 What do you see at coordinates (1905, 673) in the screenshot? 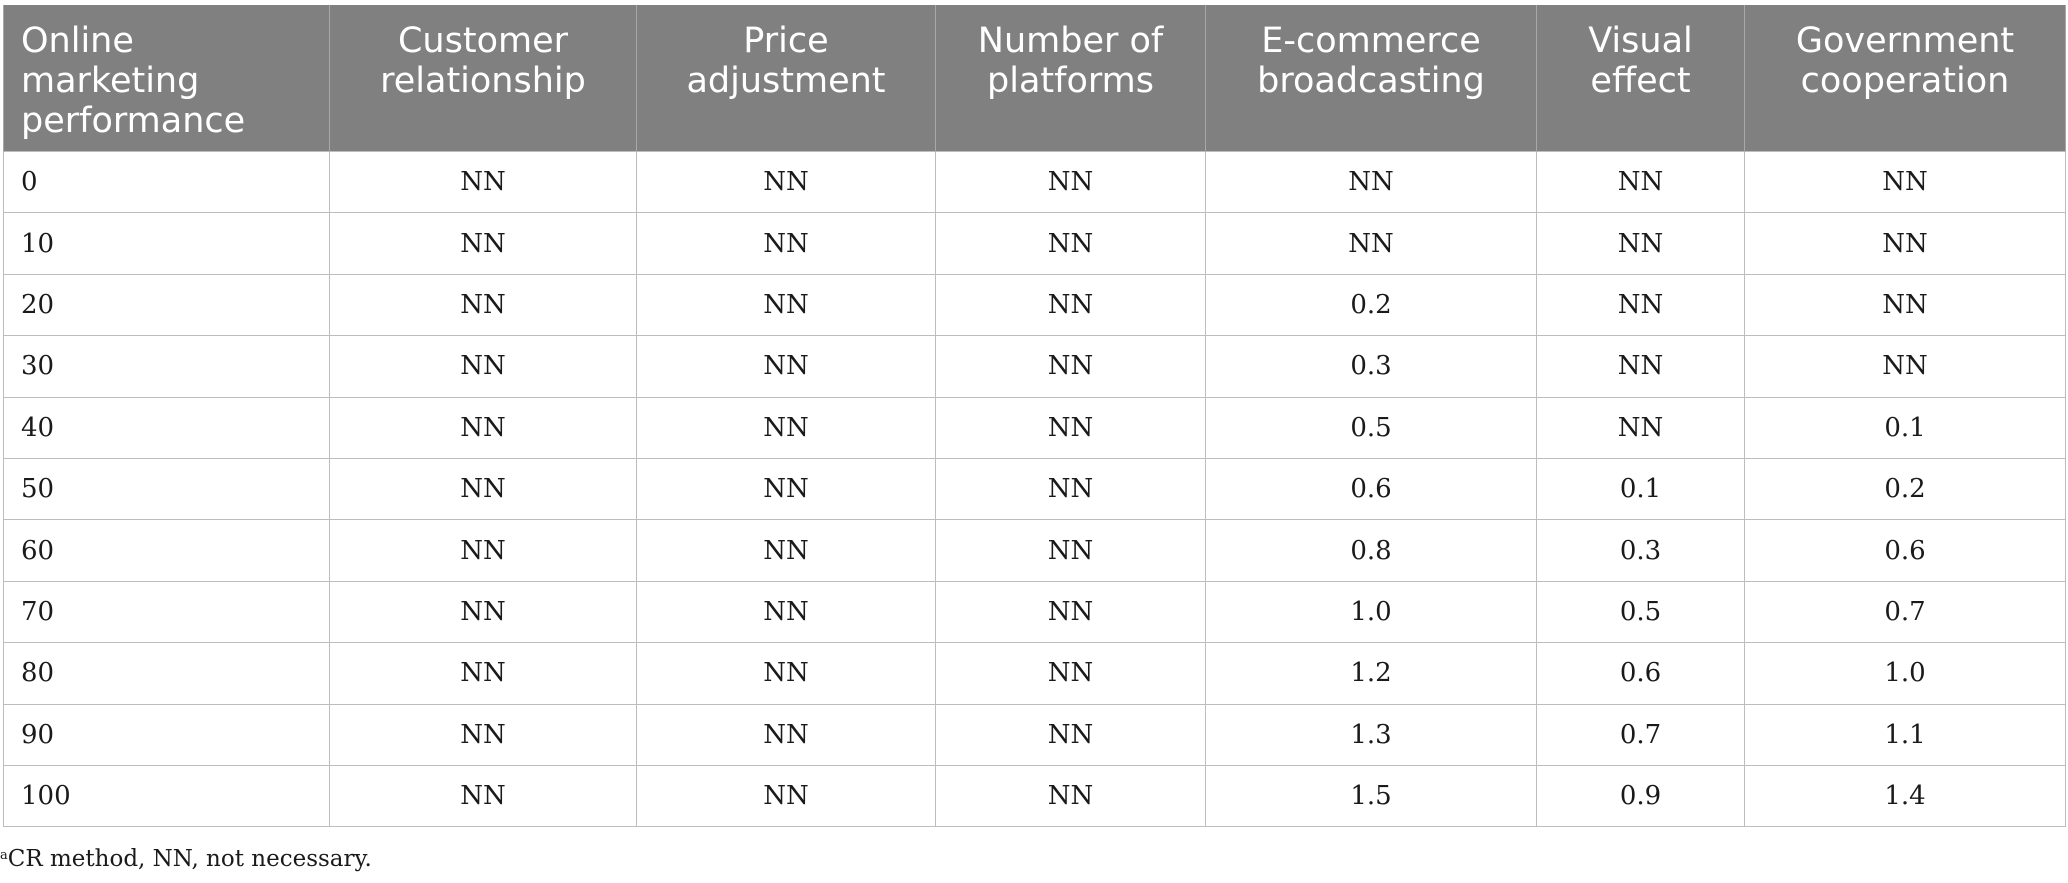
I see `cell-government-cooperation: 1.0` at bounding box center [1905, 673].